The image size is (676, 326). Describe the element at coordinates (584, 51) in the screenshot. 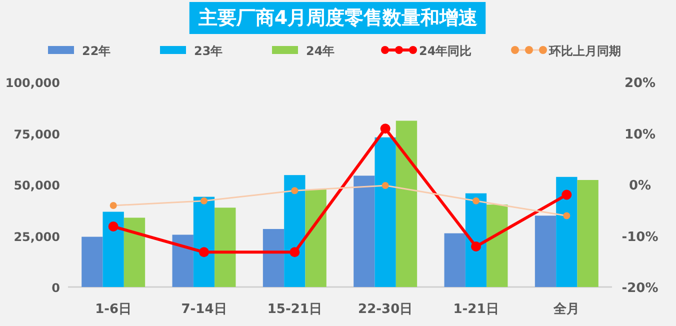

I see `legend-label: 环比上月同期` at that location.